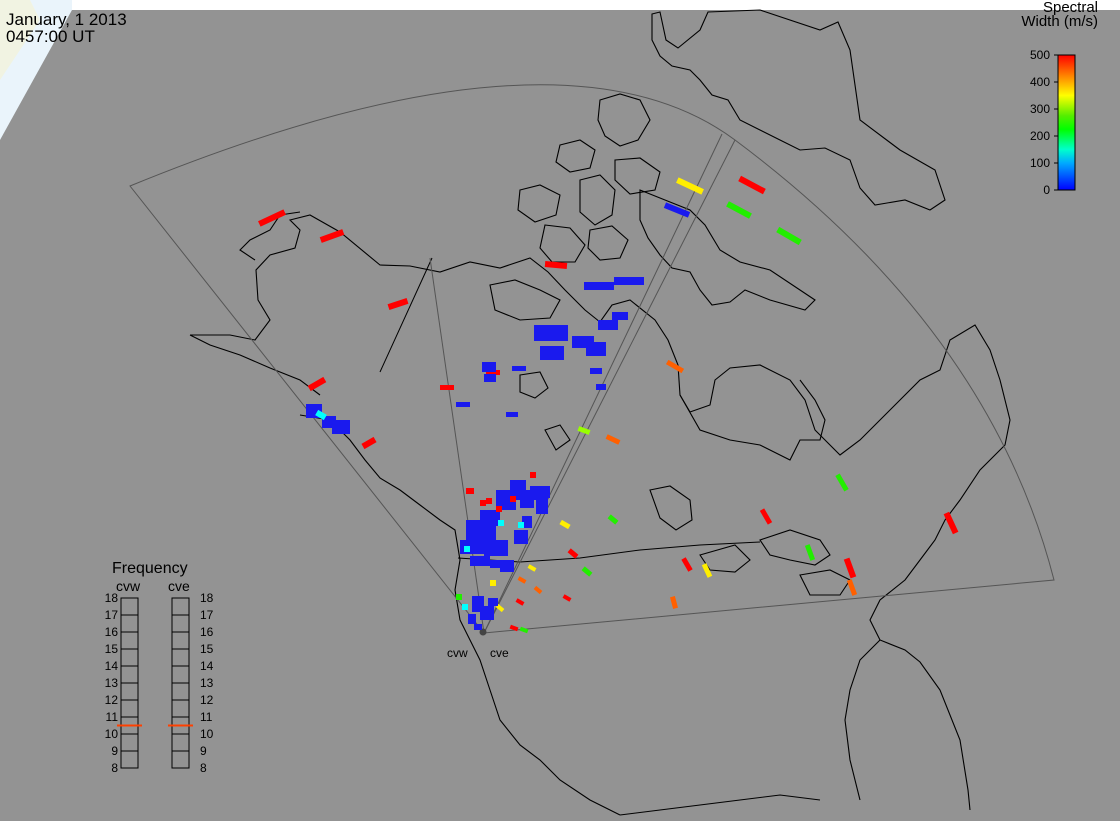 Image resolution: width=1120 pixels, height=821 pixels. Describe the element at coordinates (1039, 55) in the screenshot. I see `colorbar-tick: 500` at that location.